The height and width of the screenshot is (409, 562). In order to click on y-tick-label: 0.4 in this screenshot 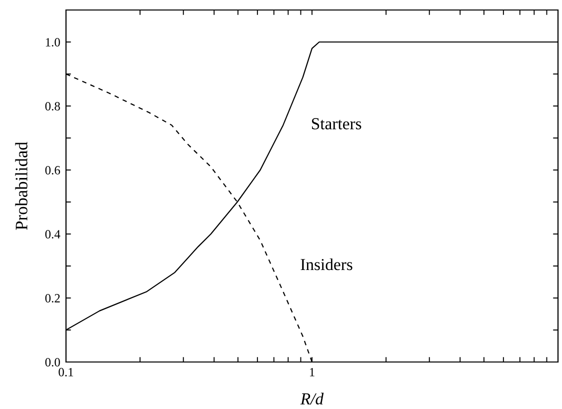, I will do `click(52, 234)`.